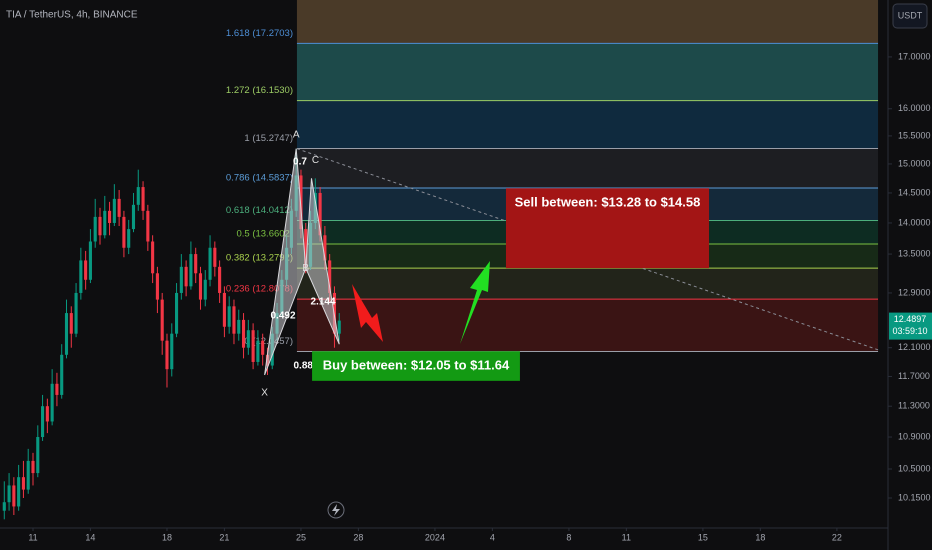 Image resolution: width=932 pixels, height=550 pixels. What do you see at coordinates (914, 222) in the screenshot?
I see `y-tick-label: 14.0000` at bounding box center [914, 222].